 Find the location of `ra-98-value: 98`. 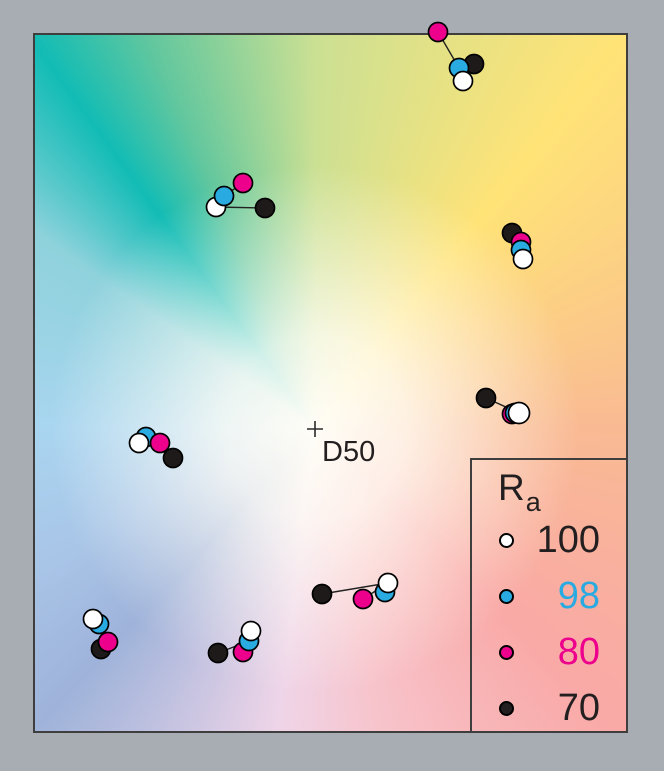

ra-98-value: 98 is located at coordinates (578, 596).